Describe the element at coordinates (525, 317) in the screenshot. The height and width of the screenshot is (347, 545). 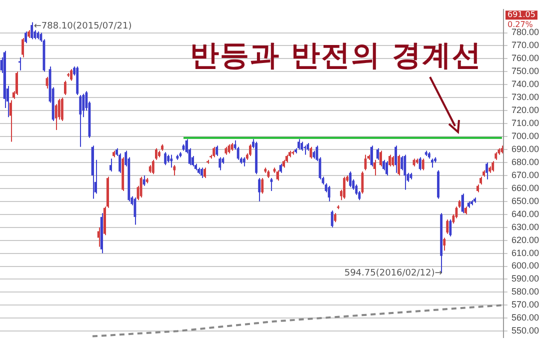
I see `y-tick-label: 560.00` at that location.